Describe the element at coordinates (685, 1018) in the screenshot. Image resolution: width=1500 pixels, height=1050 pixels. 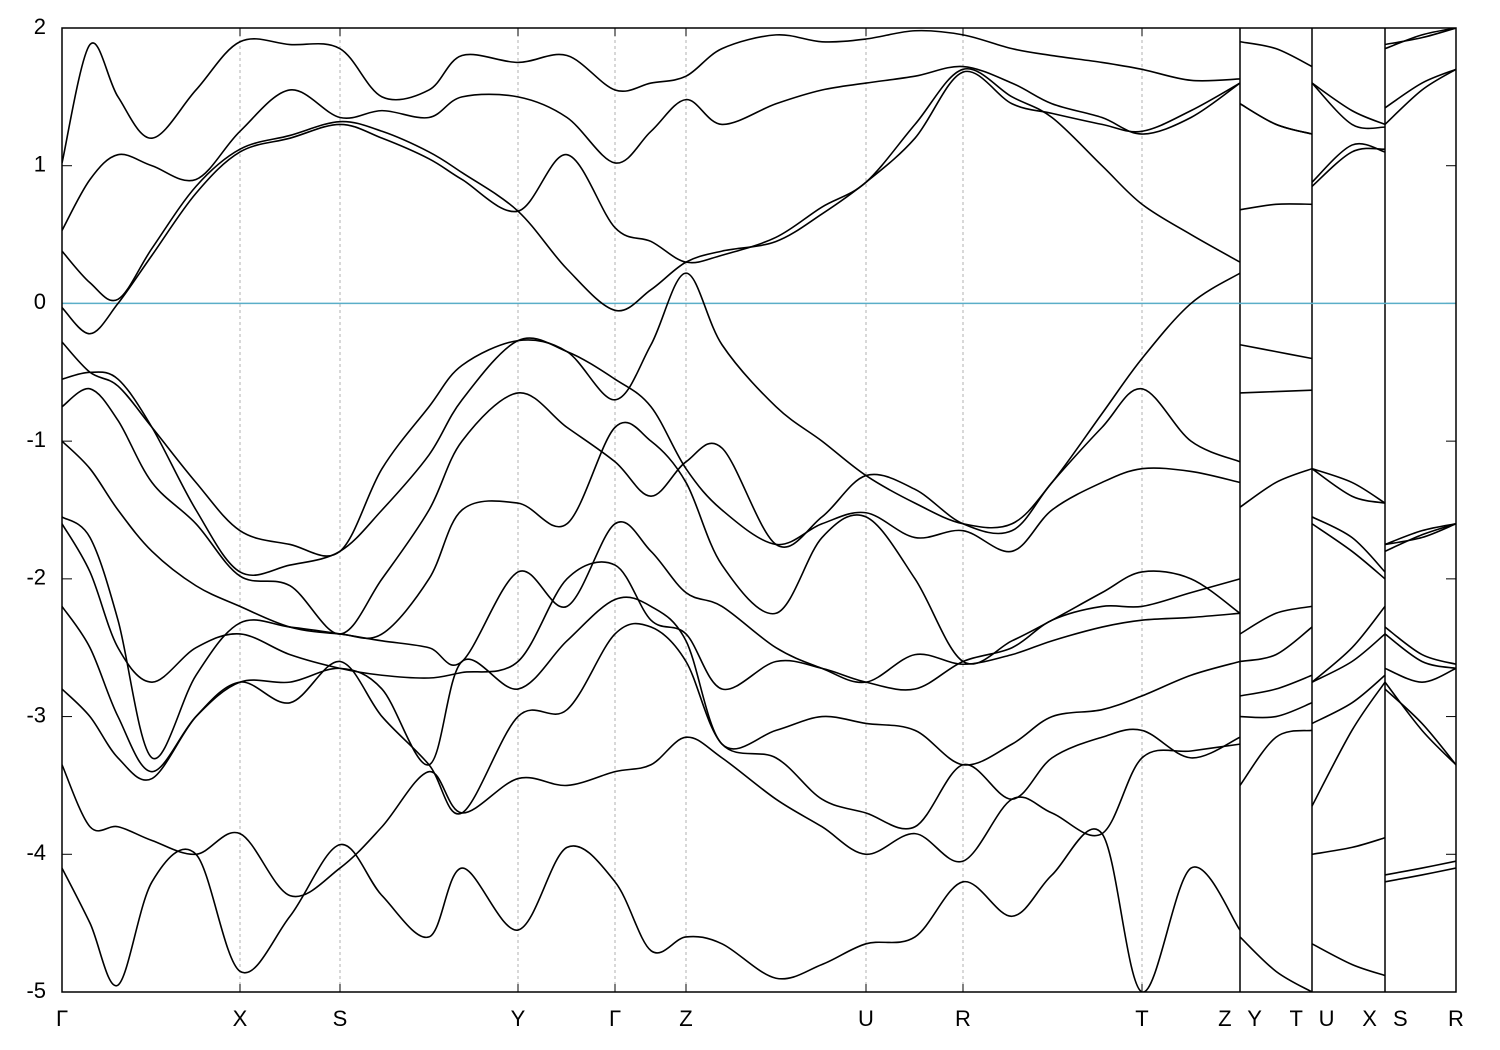
I see `x-tick-label: Z` at that location.